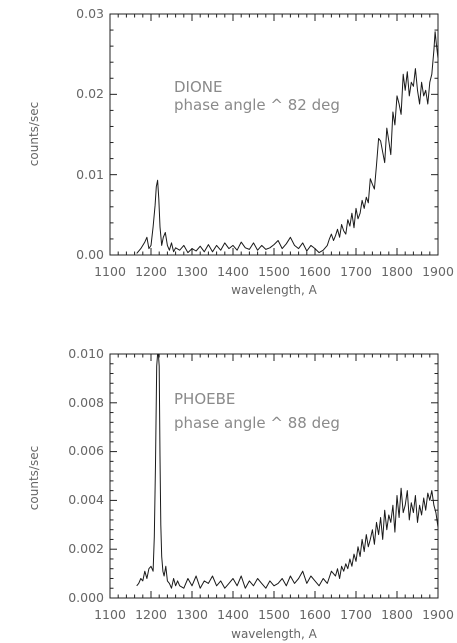 This screenshot has height=643, width=457. Describe the element at coordinates (356, 271) in the screenshot. I see `dione-x-tick-label-1700: 1700` at that location.